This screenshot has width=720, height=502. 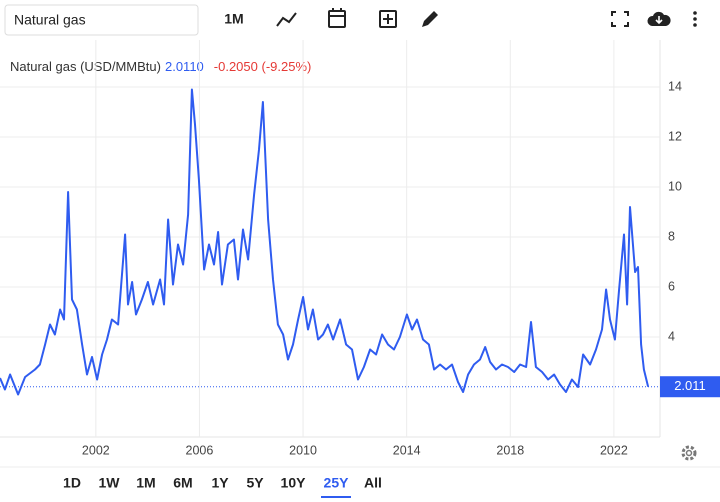 I want to click on download-icon, so click(x=659, y=18).